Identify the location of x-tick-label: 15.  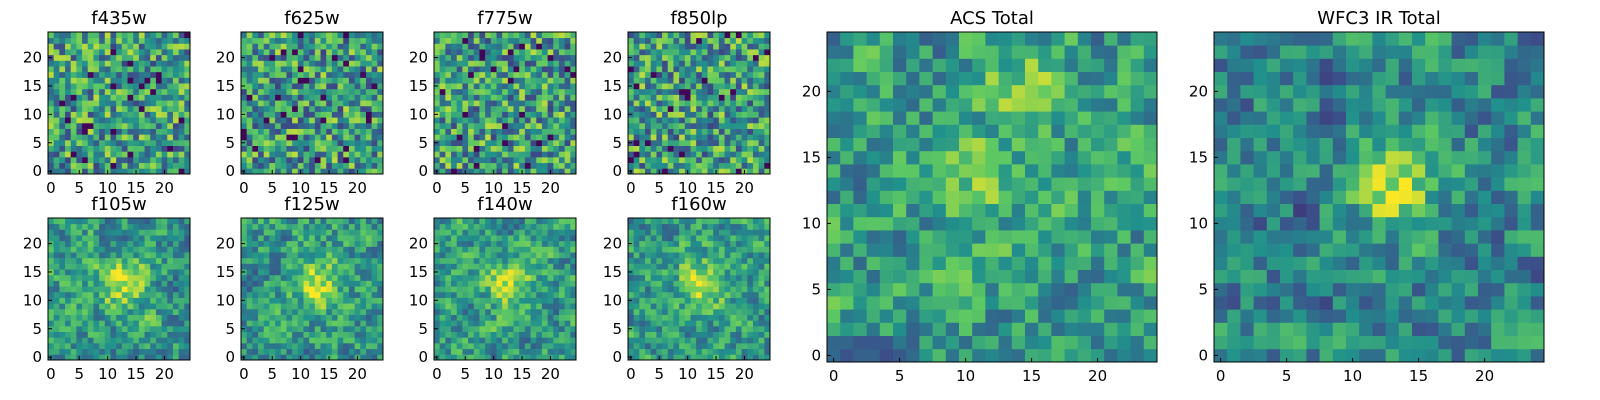
(135, 374).